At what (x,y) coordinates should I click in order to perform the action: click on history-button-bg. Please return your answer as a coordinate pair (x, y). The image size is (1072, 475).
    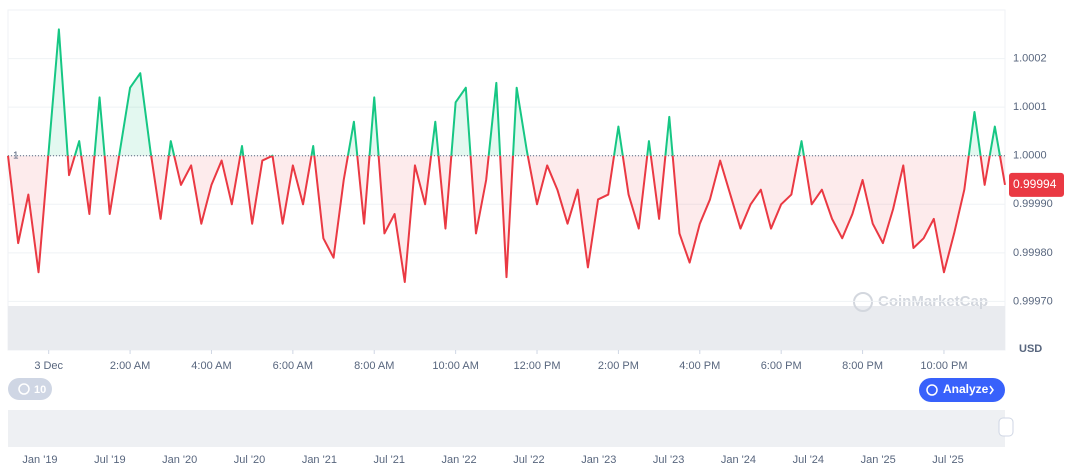
    Looking at the image, I should click on (30, 389).